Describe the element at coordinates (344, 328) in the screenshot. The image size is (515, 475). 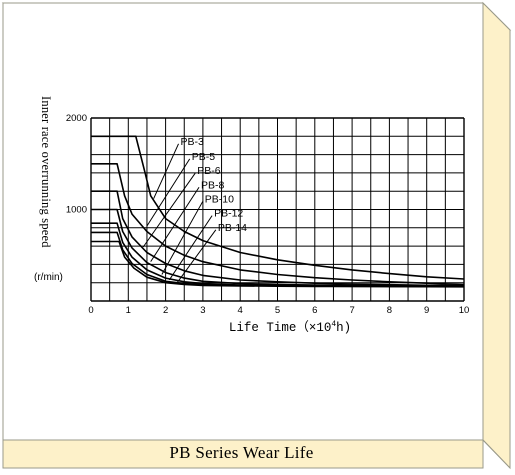
I see `x-axis-label-suffix: h)` at that location.